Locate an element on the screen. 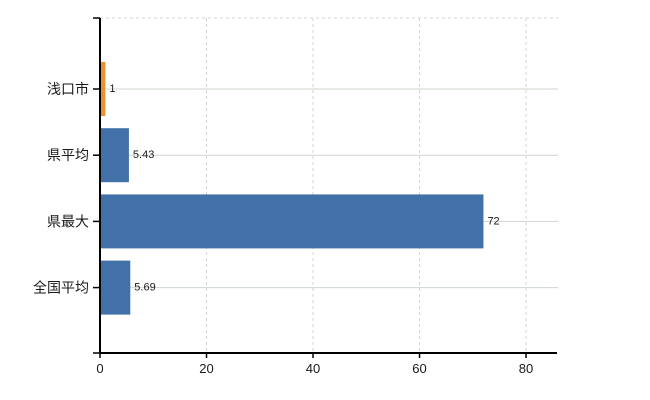  x-tick-label: 40 is located at coordinates (313, 368).